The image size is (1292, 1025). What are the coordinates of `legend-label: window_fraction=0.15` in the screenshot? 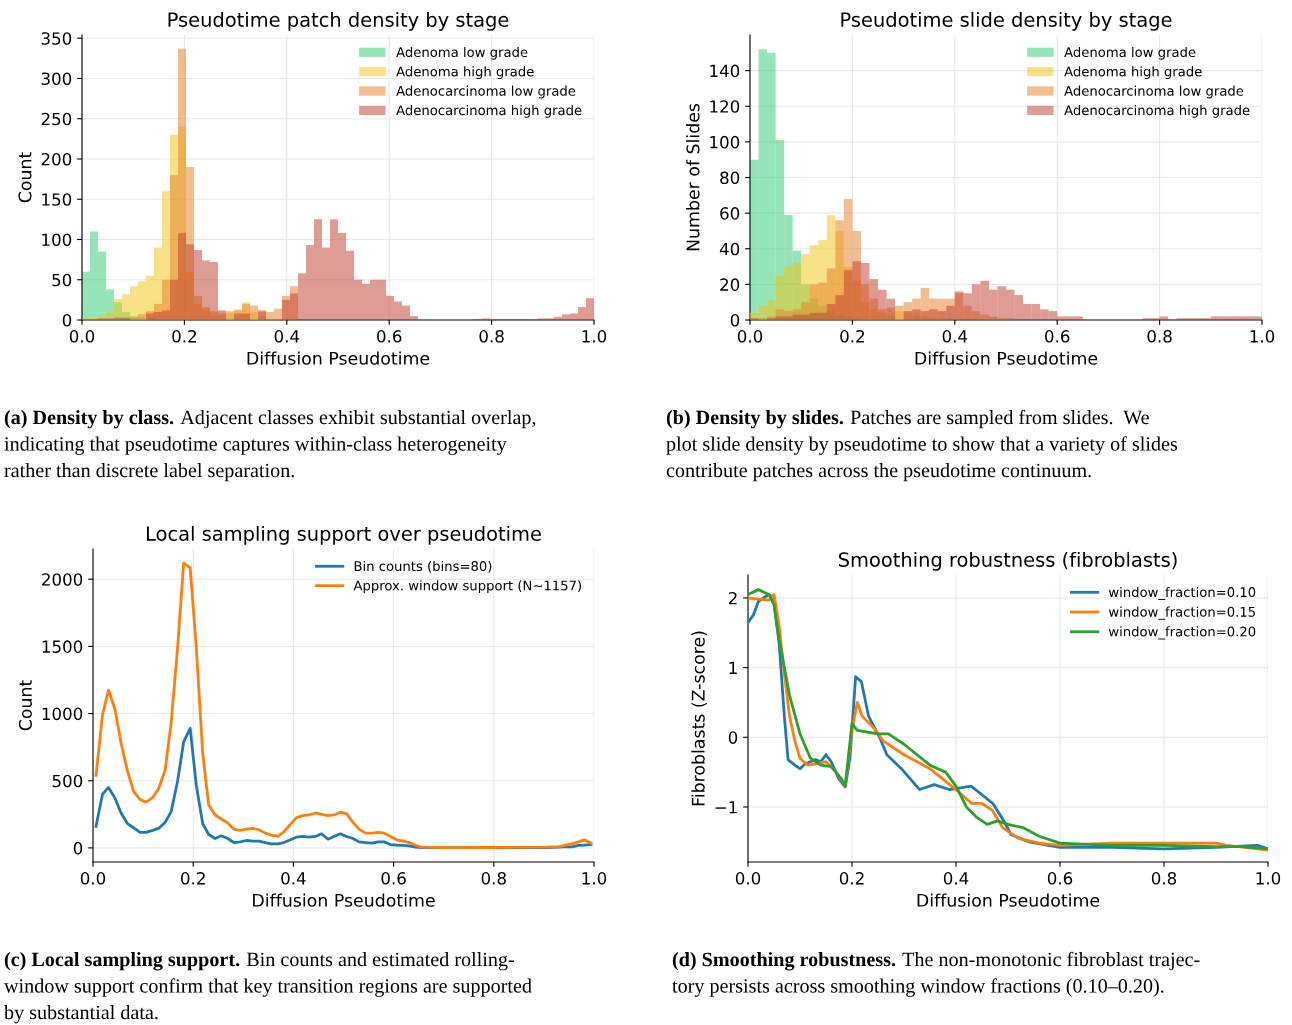 It's located at (1181, 613).